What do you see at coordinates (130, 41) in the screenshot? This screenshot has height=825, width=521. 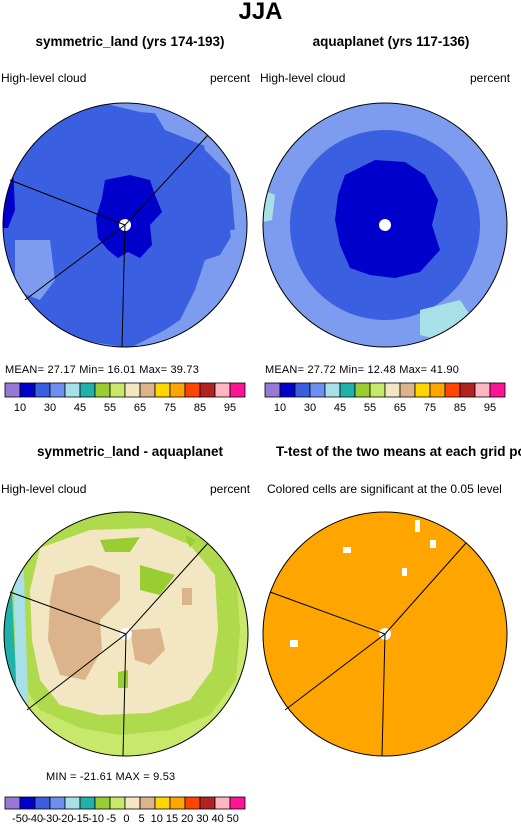 I see `panel1-title: symmetric_land (yrs 174-193)` at bounding box center [130, 41].